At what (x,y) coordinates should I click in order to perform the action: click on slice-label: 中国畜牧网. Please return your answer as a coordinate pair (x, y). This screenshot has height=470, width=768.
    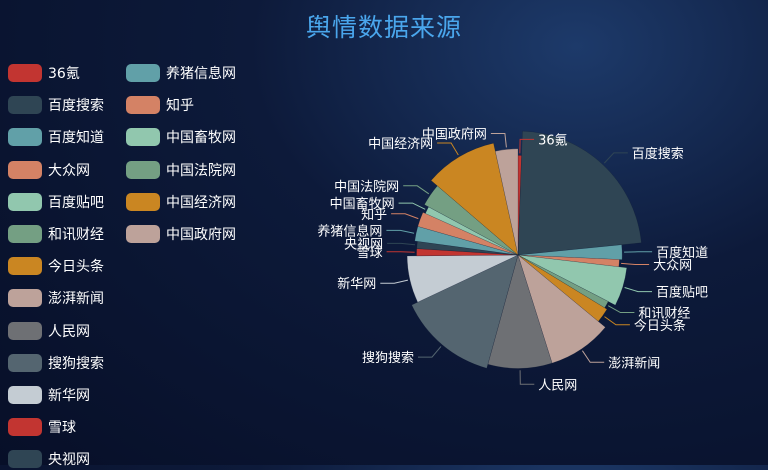
    Looking at the image, I should click on (362, 204).